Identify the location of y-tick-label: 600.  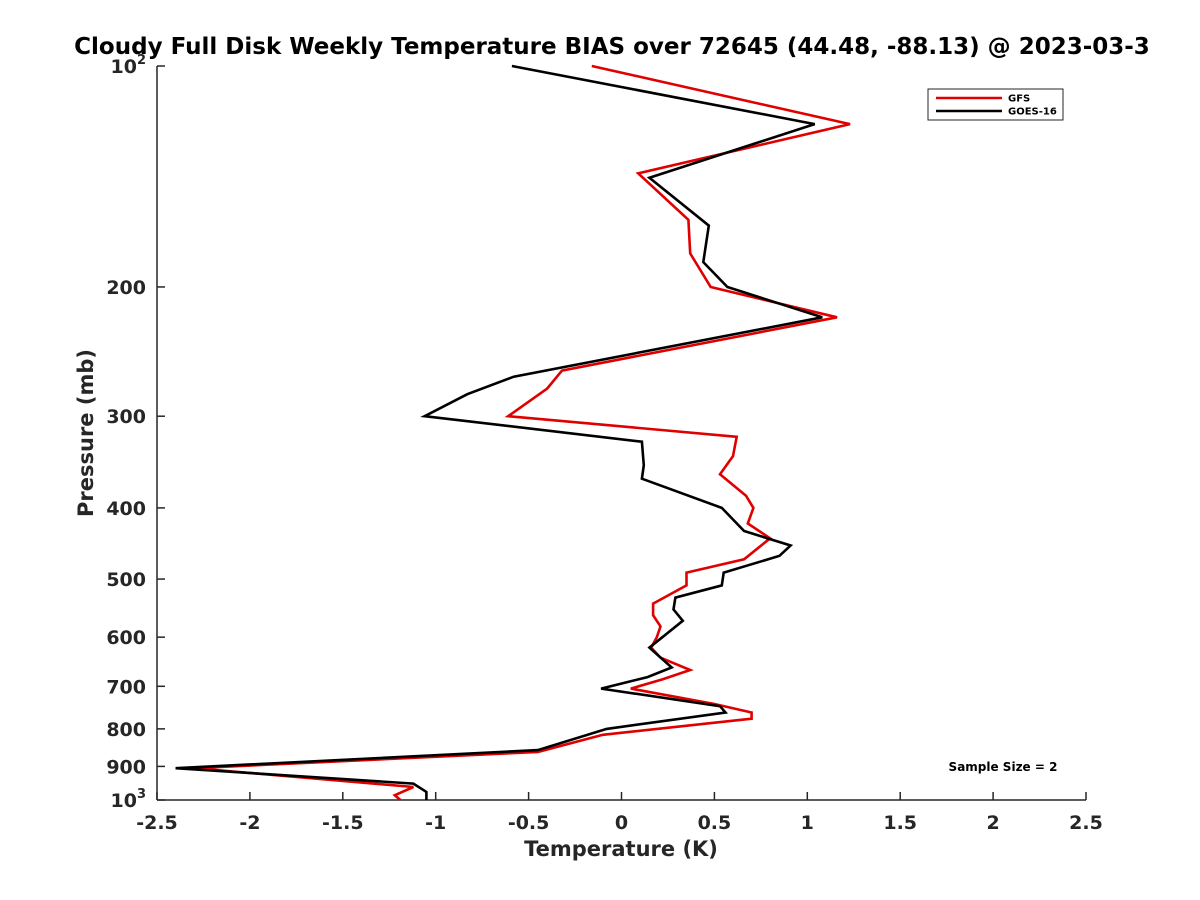
(126, 638).